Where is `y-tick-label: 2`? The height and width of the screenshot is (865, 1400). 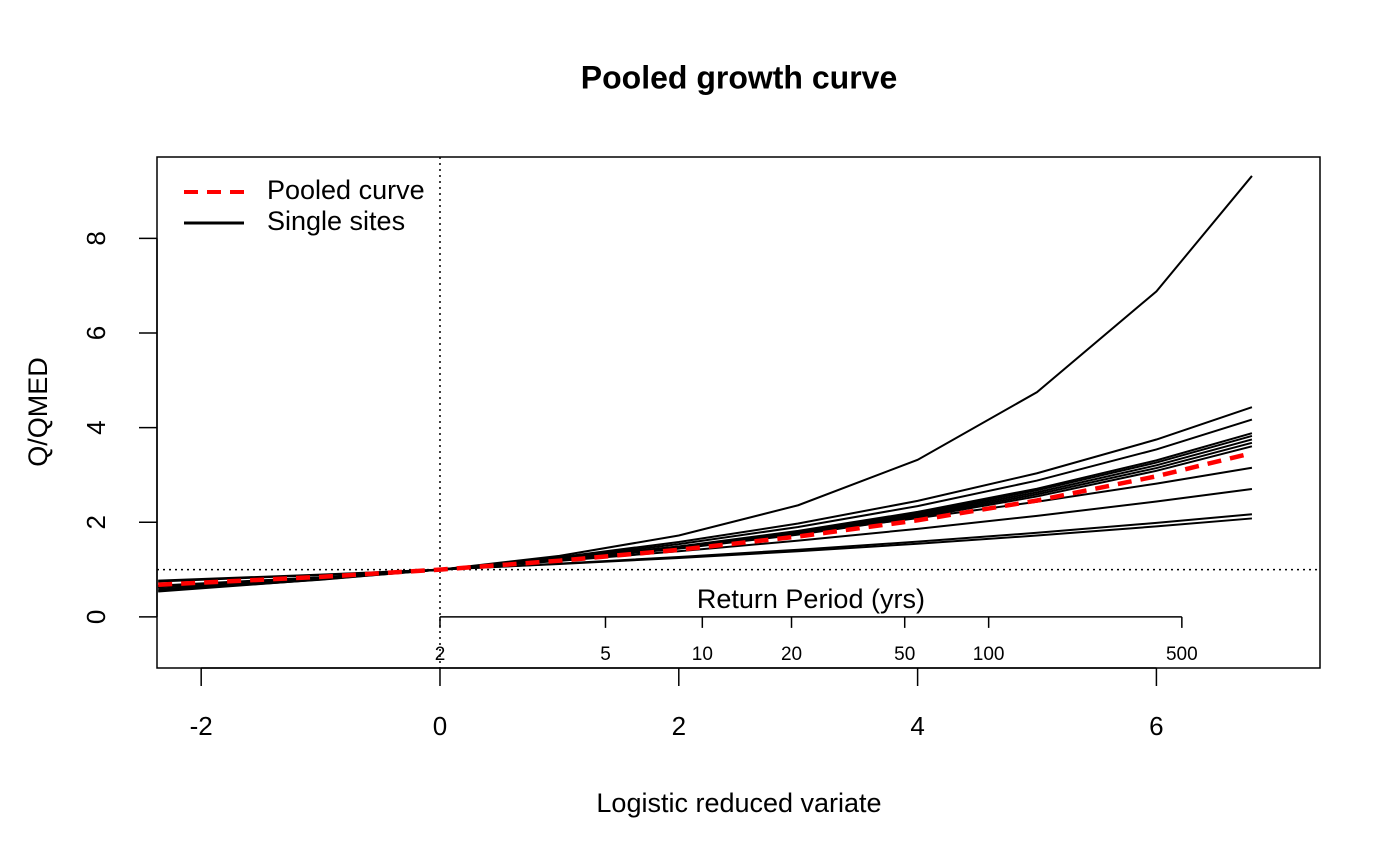 y-tick-label: 2 is located at coordinates (96, 522).